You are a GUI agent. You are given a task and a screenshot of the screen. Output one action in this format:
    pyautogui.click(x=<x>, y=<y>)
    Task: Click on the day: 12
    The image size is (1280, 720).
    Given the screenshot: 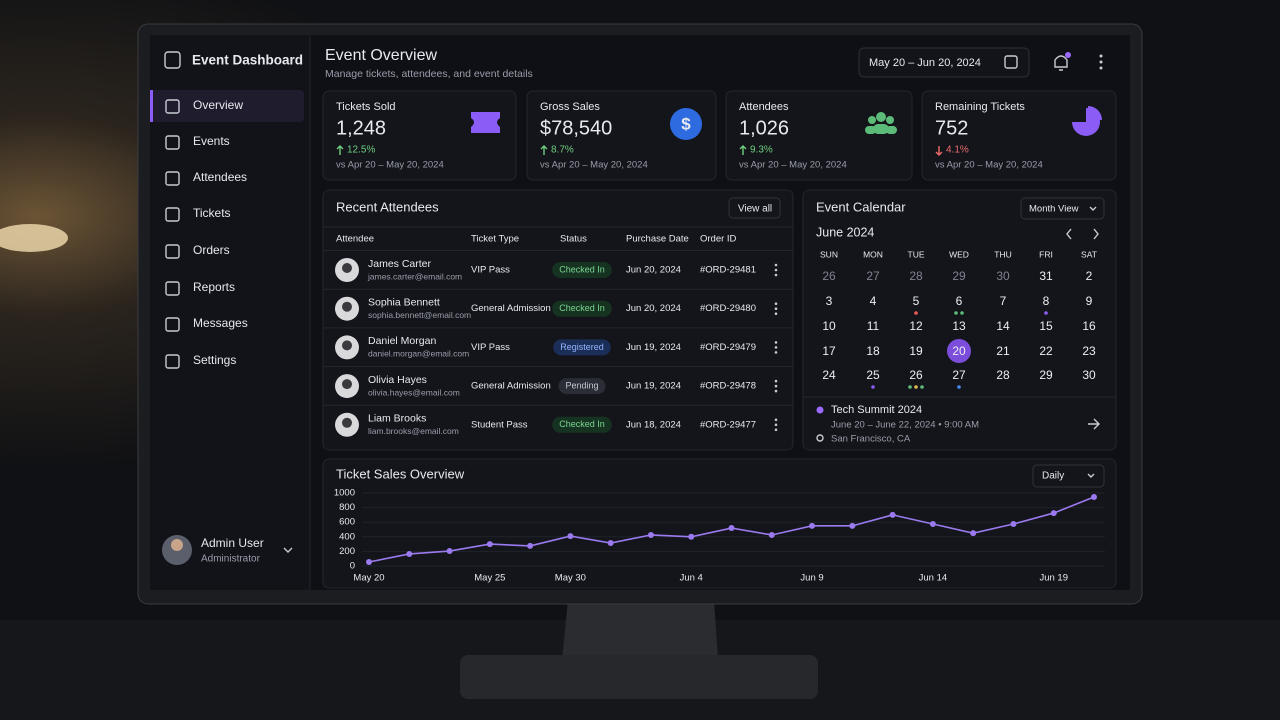 What is the action you would take?
    pyautogui.click(x=916, y=326)
    